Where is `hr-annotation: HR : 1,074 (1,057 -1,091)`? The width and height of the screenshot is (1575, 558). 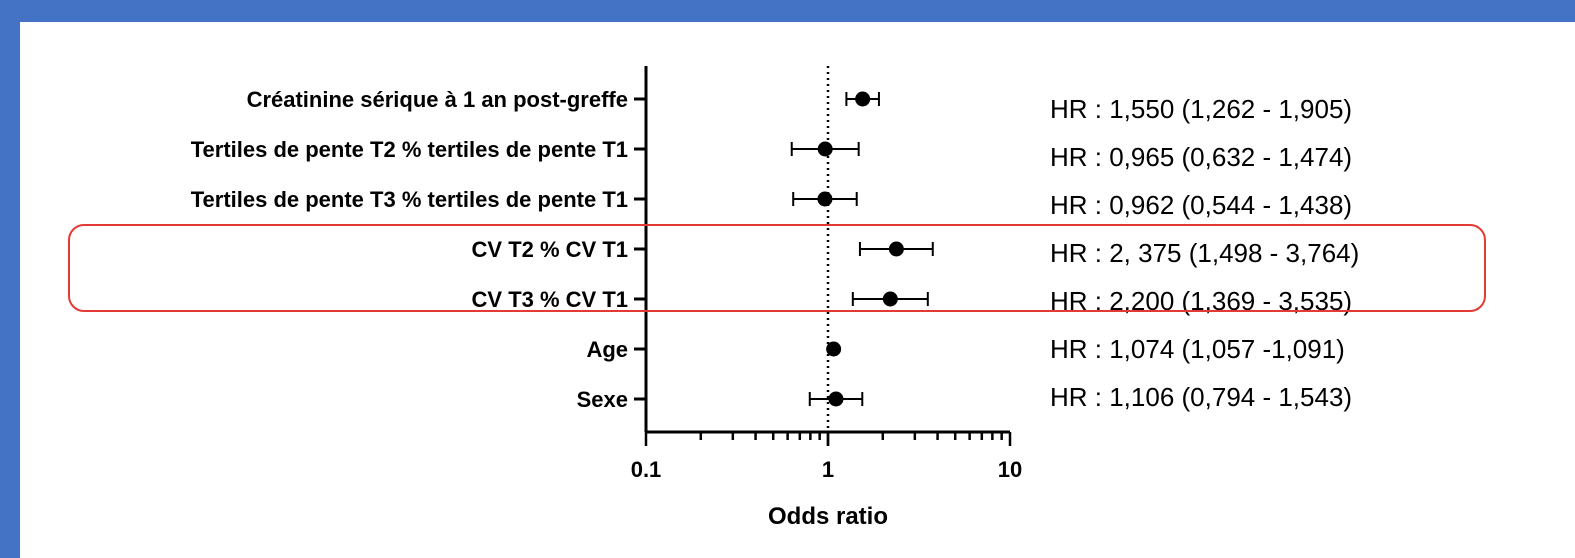 hr-annotation: HR : 1,074 (1,057 -1,091) is located at coordinates (1197, 349).